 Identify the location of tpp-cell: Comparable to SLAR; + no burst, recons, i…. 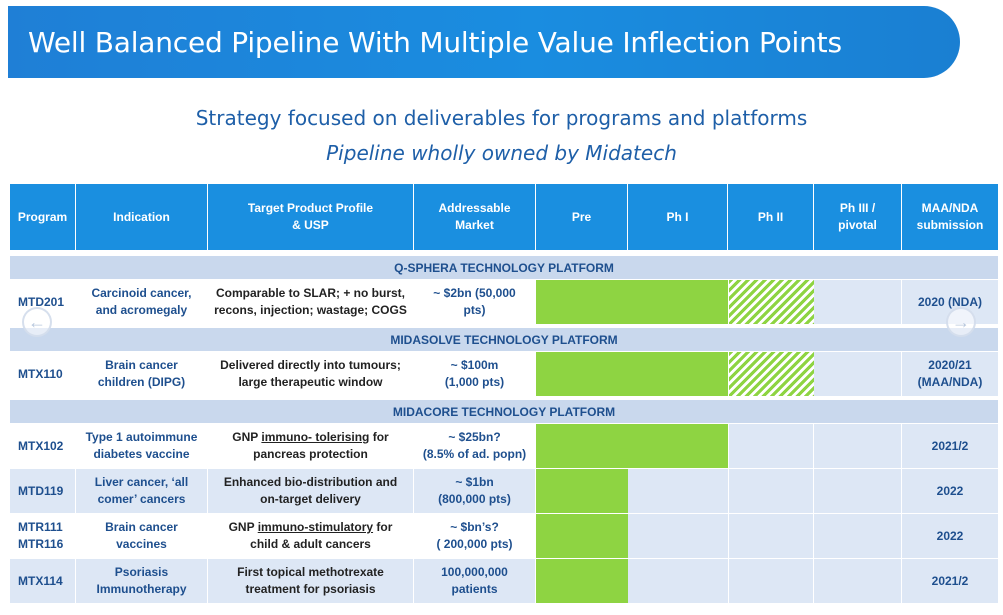
(311, 302).